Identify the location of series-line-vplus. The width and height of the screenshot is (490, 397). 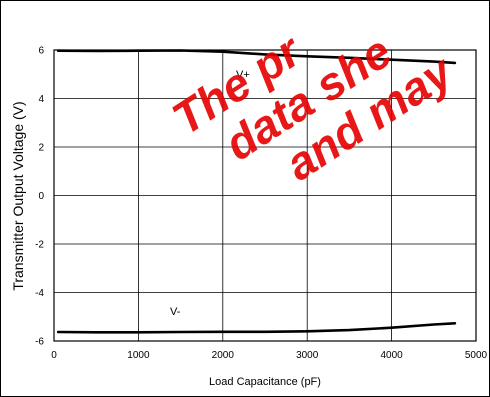
(256, 57).